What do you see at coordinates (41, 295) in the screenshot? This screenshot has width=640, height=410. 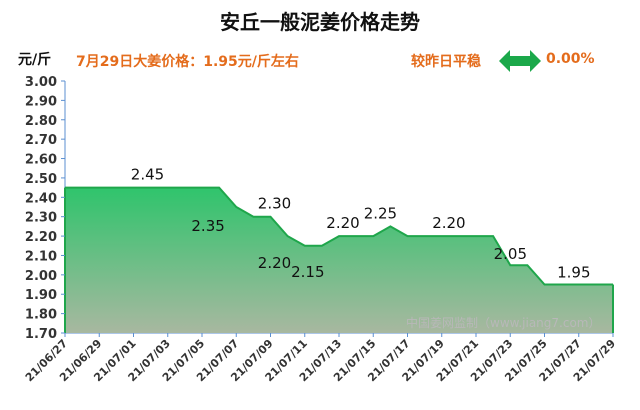 I see `y-tick-label: 1.90` at bounding box center [41, 295].